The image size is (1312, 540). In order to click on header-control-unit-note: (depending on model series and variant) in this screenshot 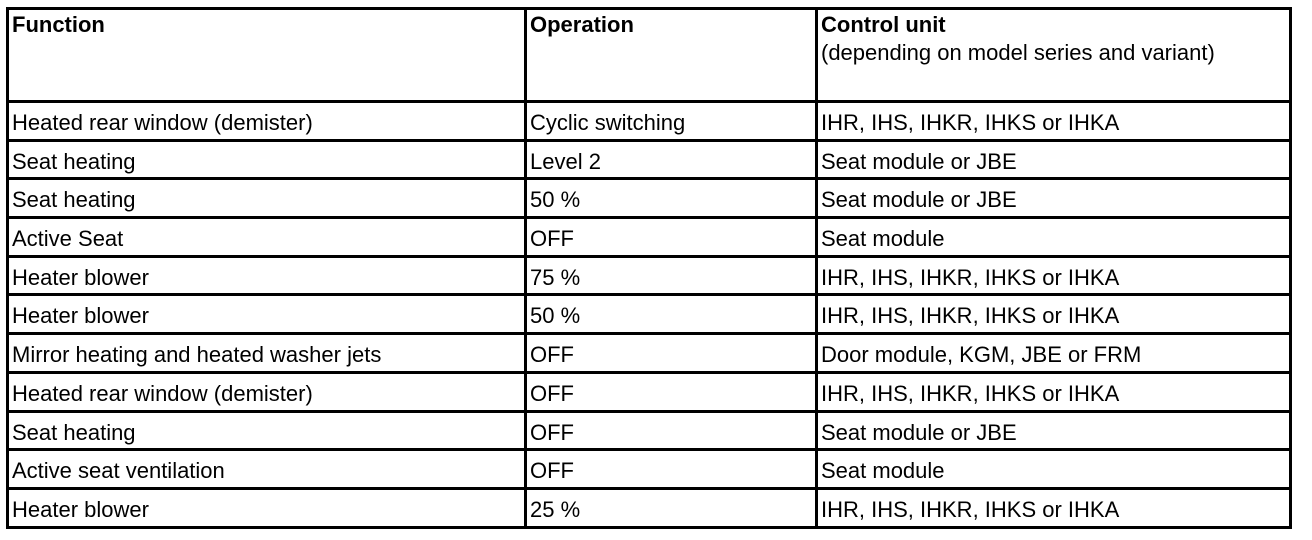, I will do `click(1018, 52)`.